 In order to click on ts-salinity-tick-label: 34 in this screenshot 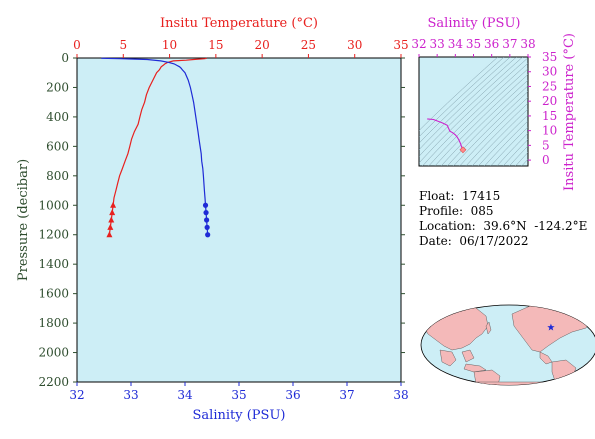, I will do `click(456, 44)`.